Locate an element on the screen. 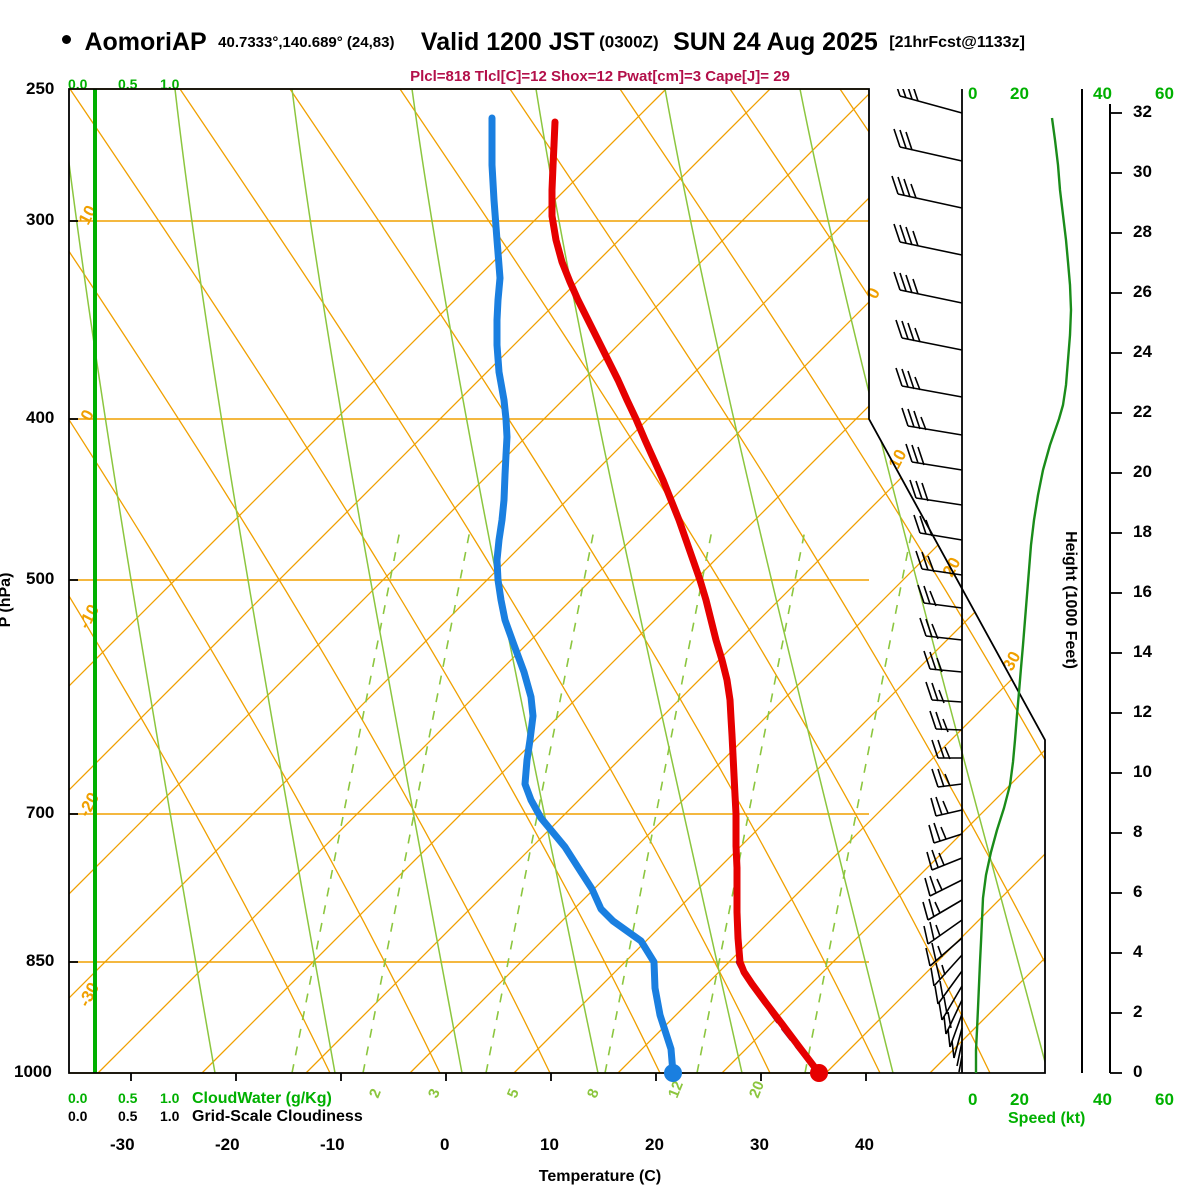 Image resolution: width=1200 pixels, height=1200 pixels. height-tick-6: 6 is located at coordinates (1138, 891).